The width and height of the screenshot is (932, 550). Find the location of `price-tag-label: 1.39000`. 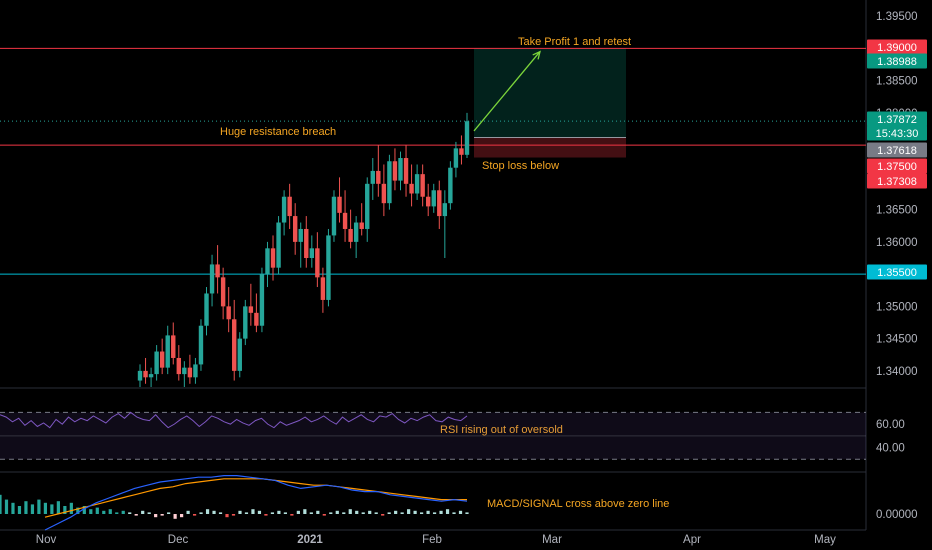

price-tag-label: 1.39000 is located at coordinates (897, 48).